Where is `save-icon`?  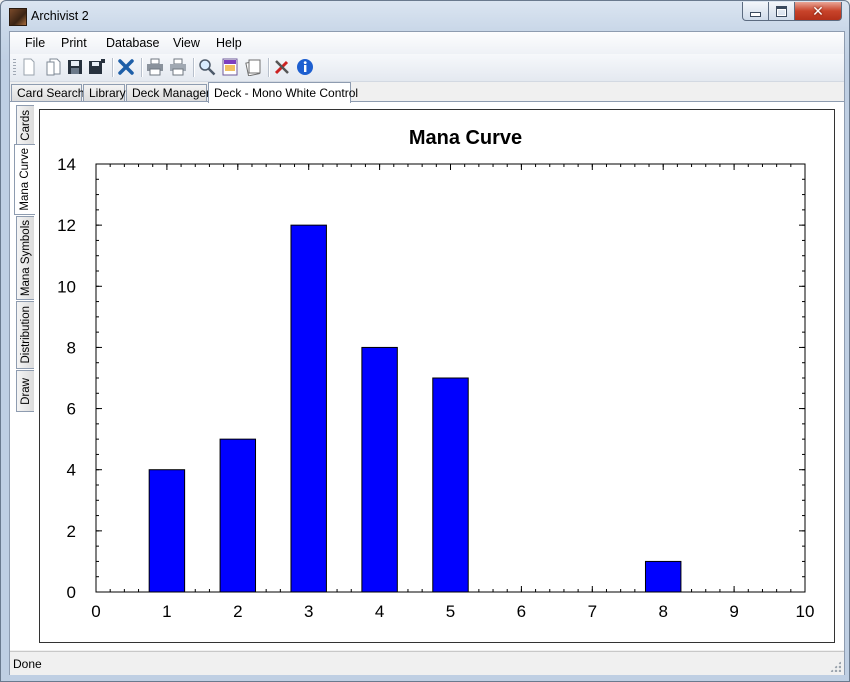 save-icon is located at coordinates (75, 67).